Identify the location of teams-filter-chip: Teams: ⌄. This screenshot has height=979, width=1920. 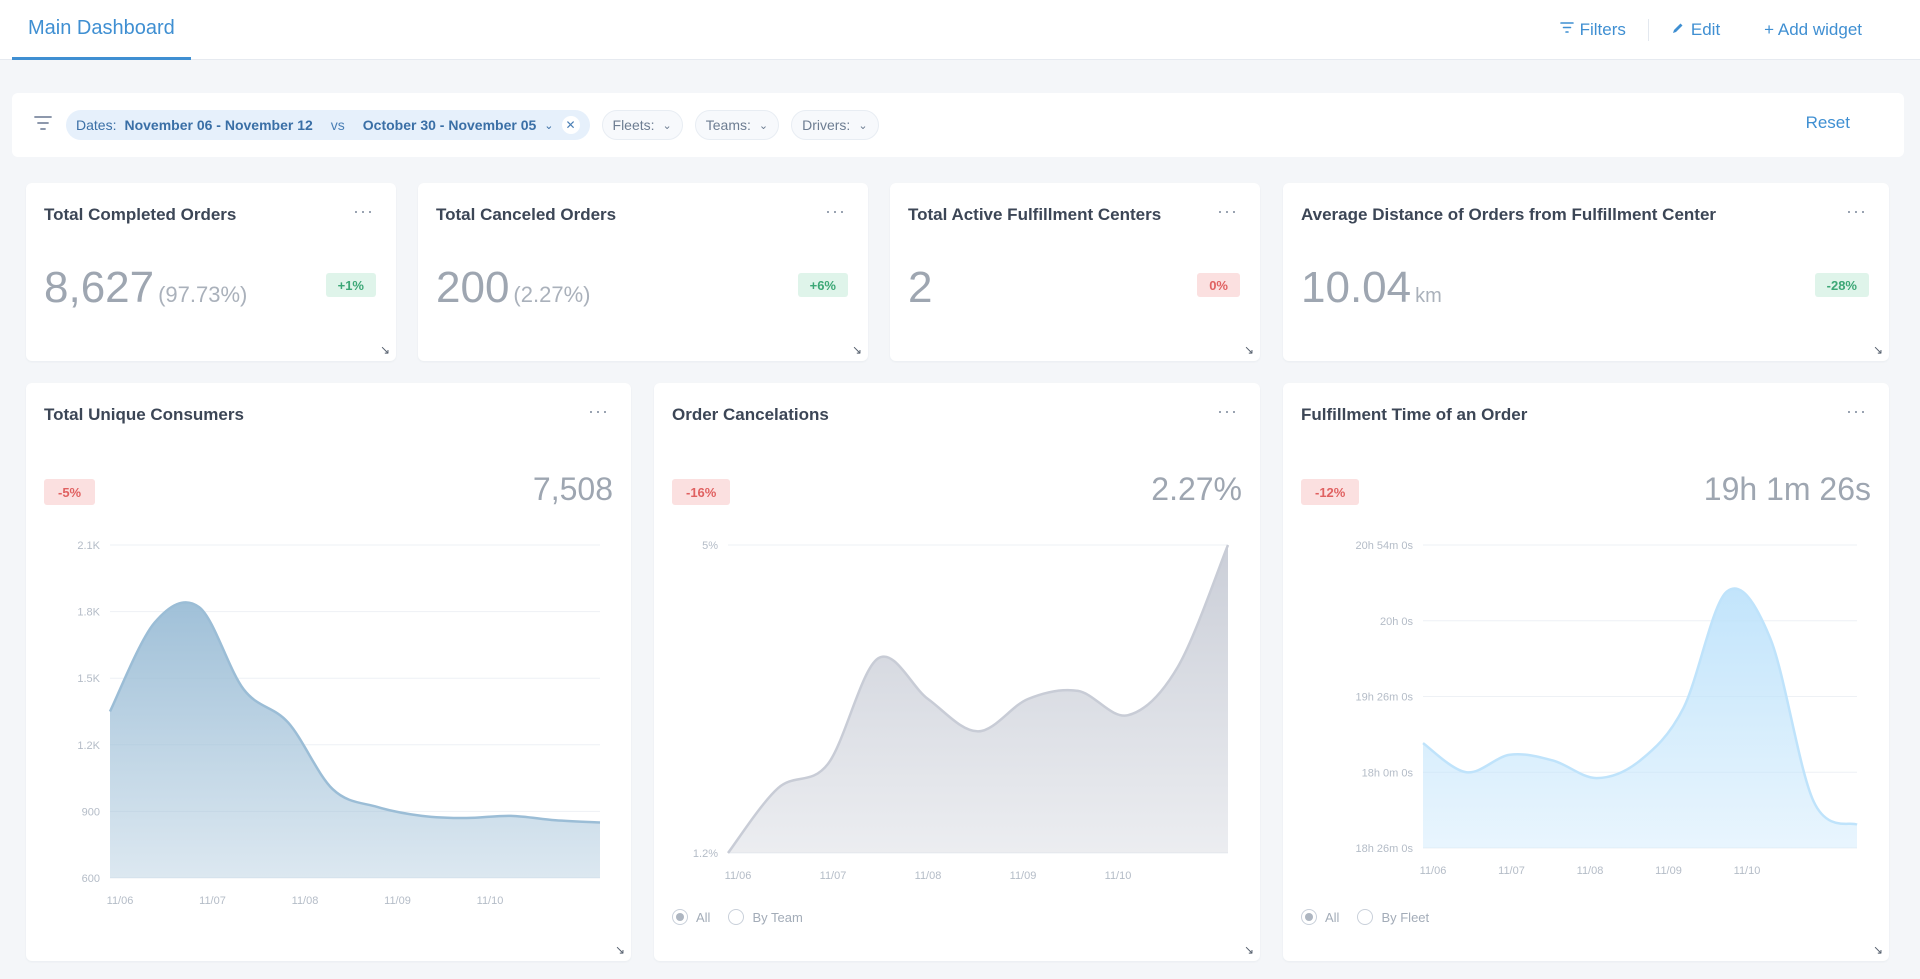
(737, 125).